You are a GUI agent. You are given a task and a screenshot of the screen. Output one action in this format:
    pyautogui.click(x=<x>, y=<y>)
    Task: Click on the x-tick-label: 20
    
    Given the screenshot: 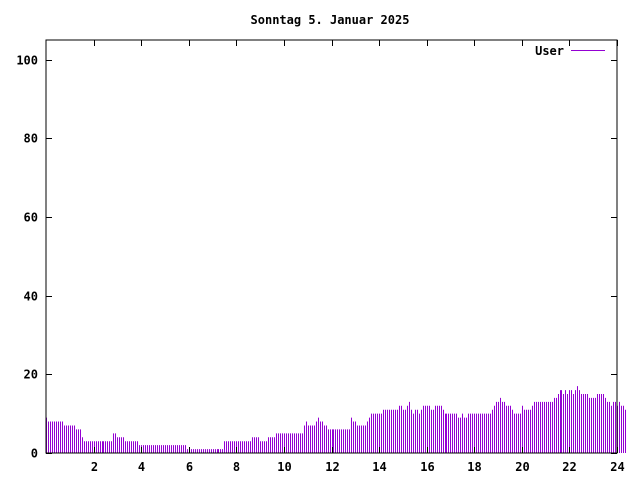 What is the action you would take?
    pyautogui.click(x=522, y=467)
    